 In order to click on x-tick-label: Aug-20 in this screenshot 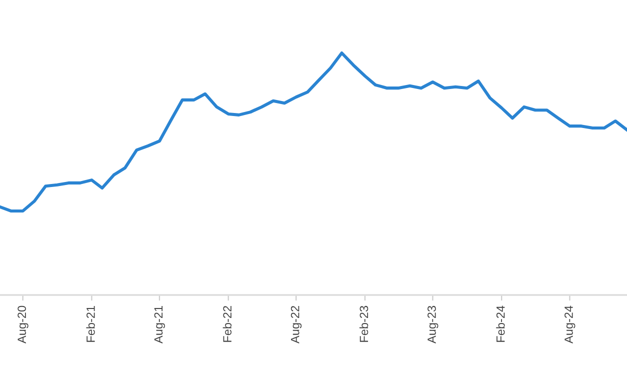, I will do `click(23, 325)`.